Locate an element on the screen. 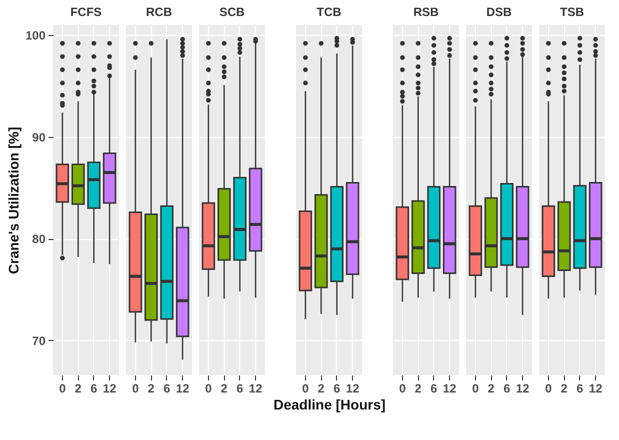  y-axis-title: Crane's Utilization [%] is located at coordinates (13, 200).